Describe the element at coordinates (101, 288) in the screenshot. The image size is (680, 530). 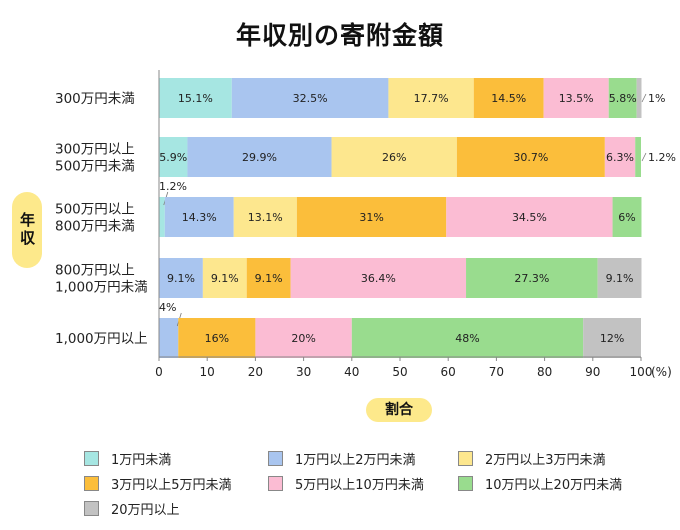
I see `y-tick-label: 1,000万円未満` at that location.